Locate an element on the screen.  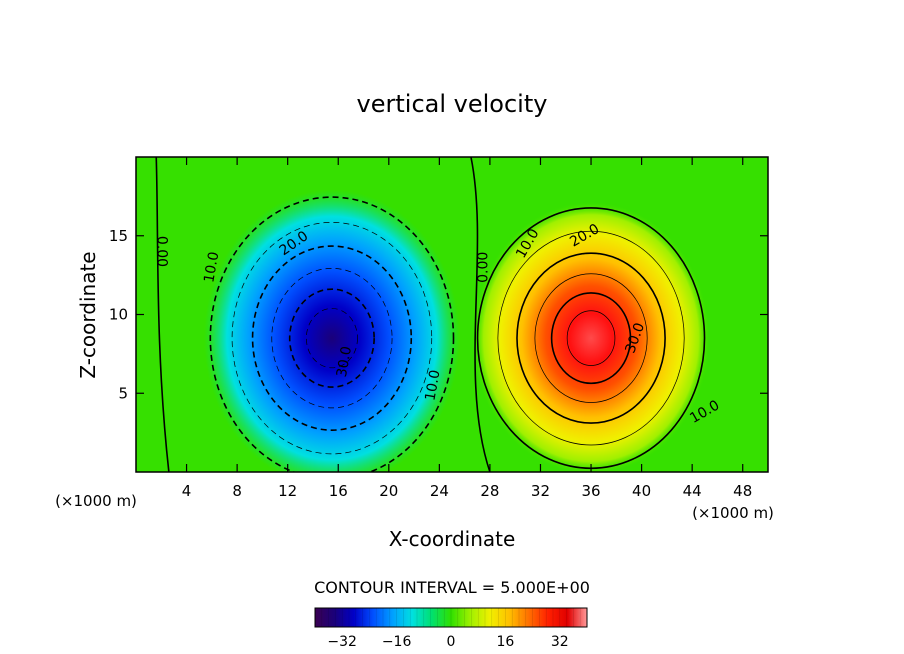
colorbar-tick-label: −16 is located at coordinates (397, 642).